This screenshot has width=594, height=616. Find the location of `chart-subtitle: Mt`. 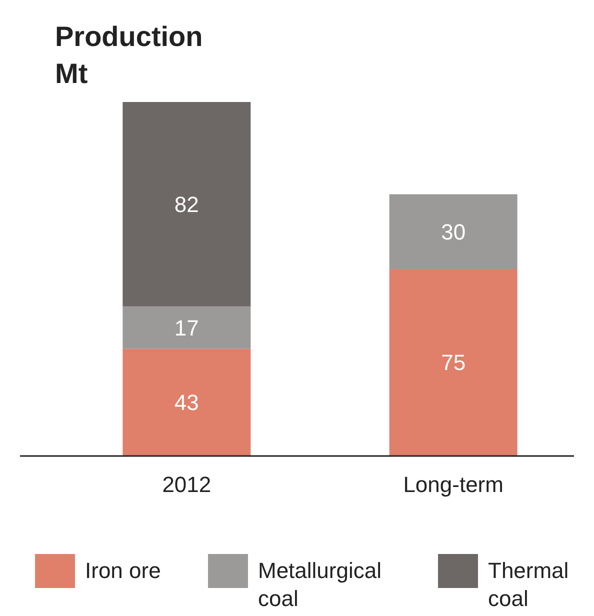

chart-subtitle: Mt is located at coordinates (71, 73).